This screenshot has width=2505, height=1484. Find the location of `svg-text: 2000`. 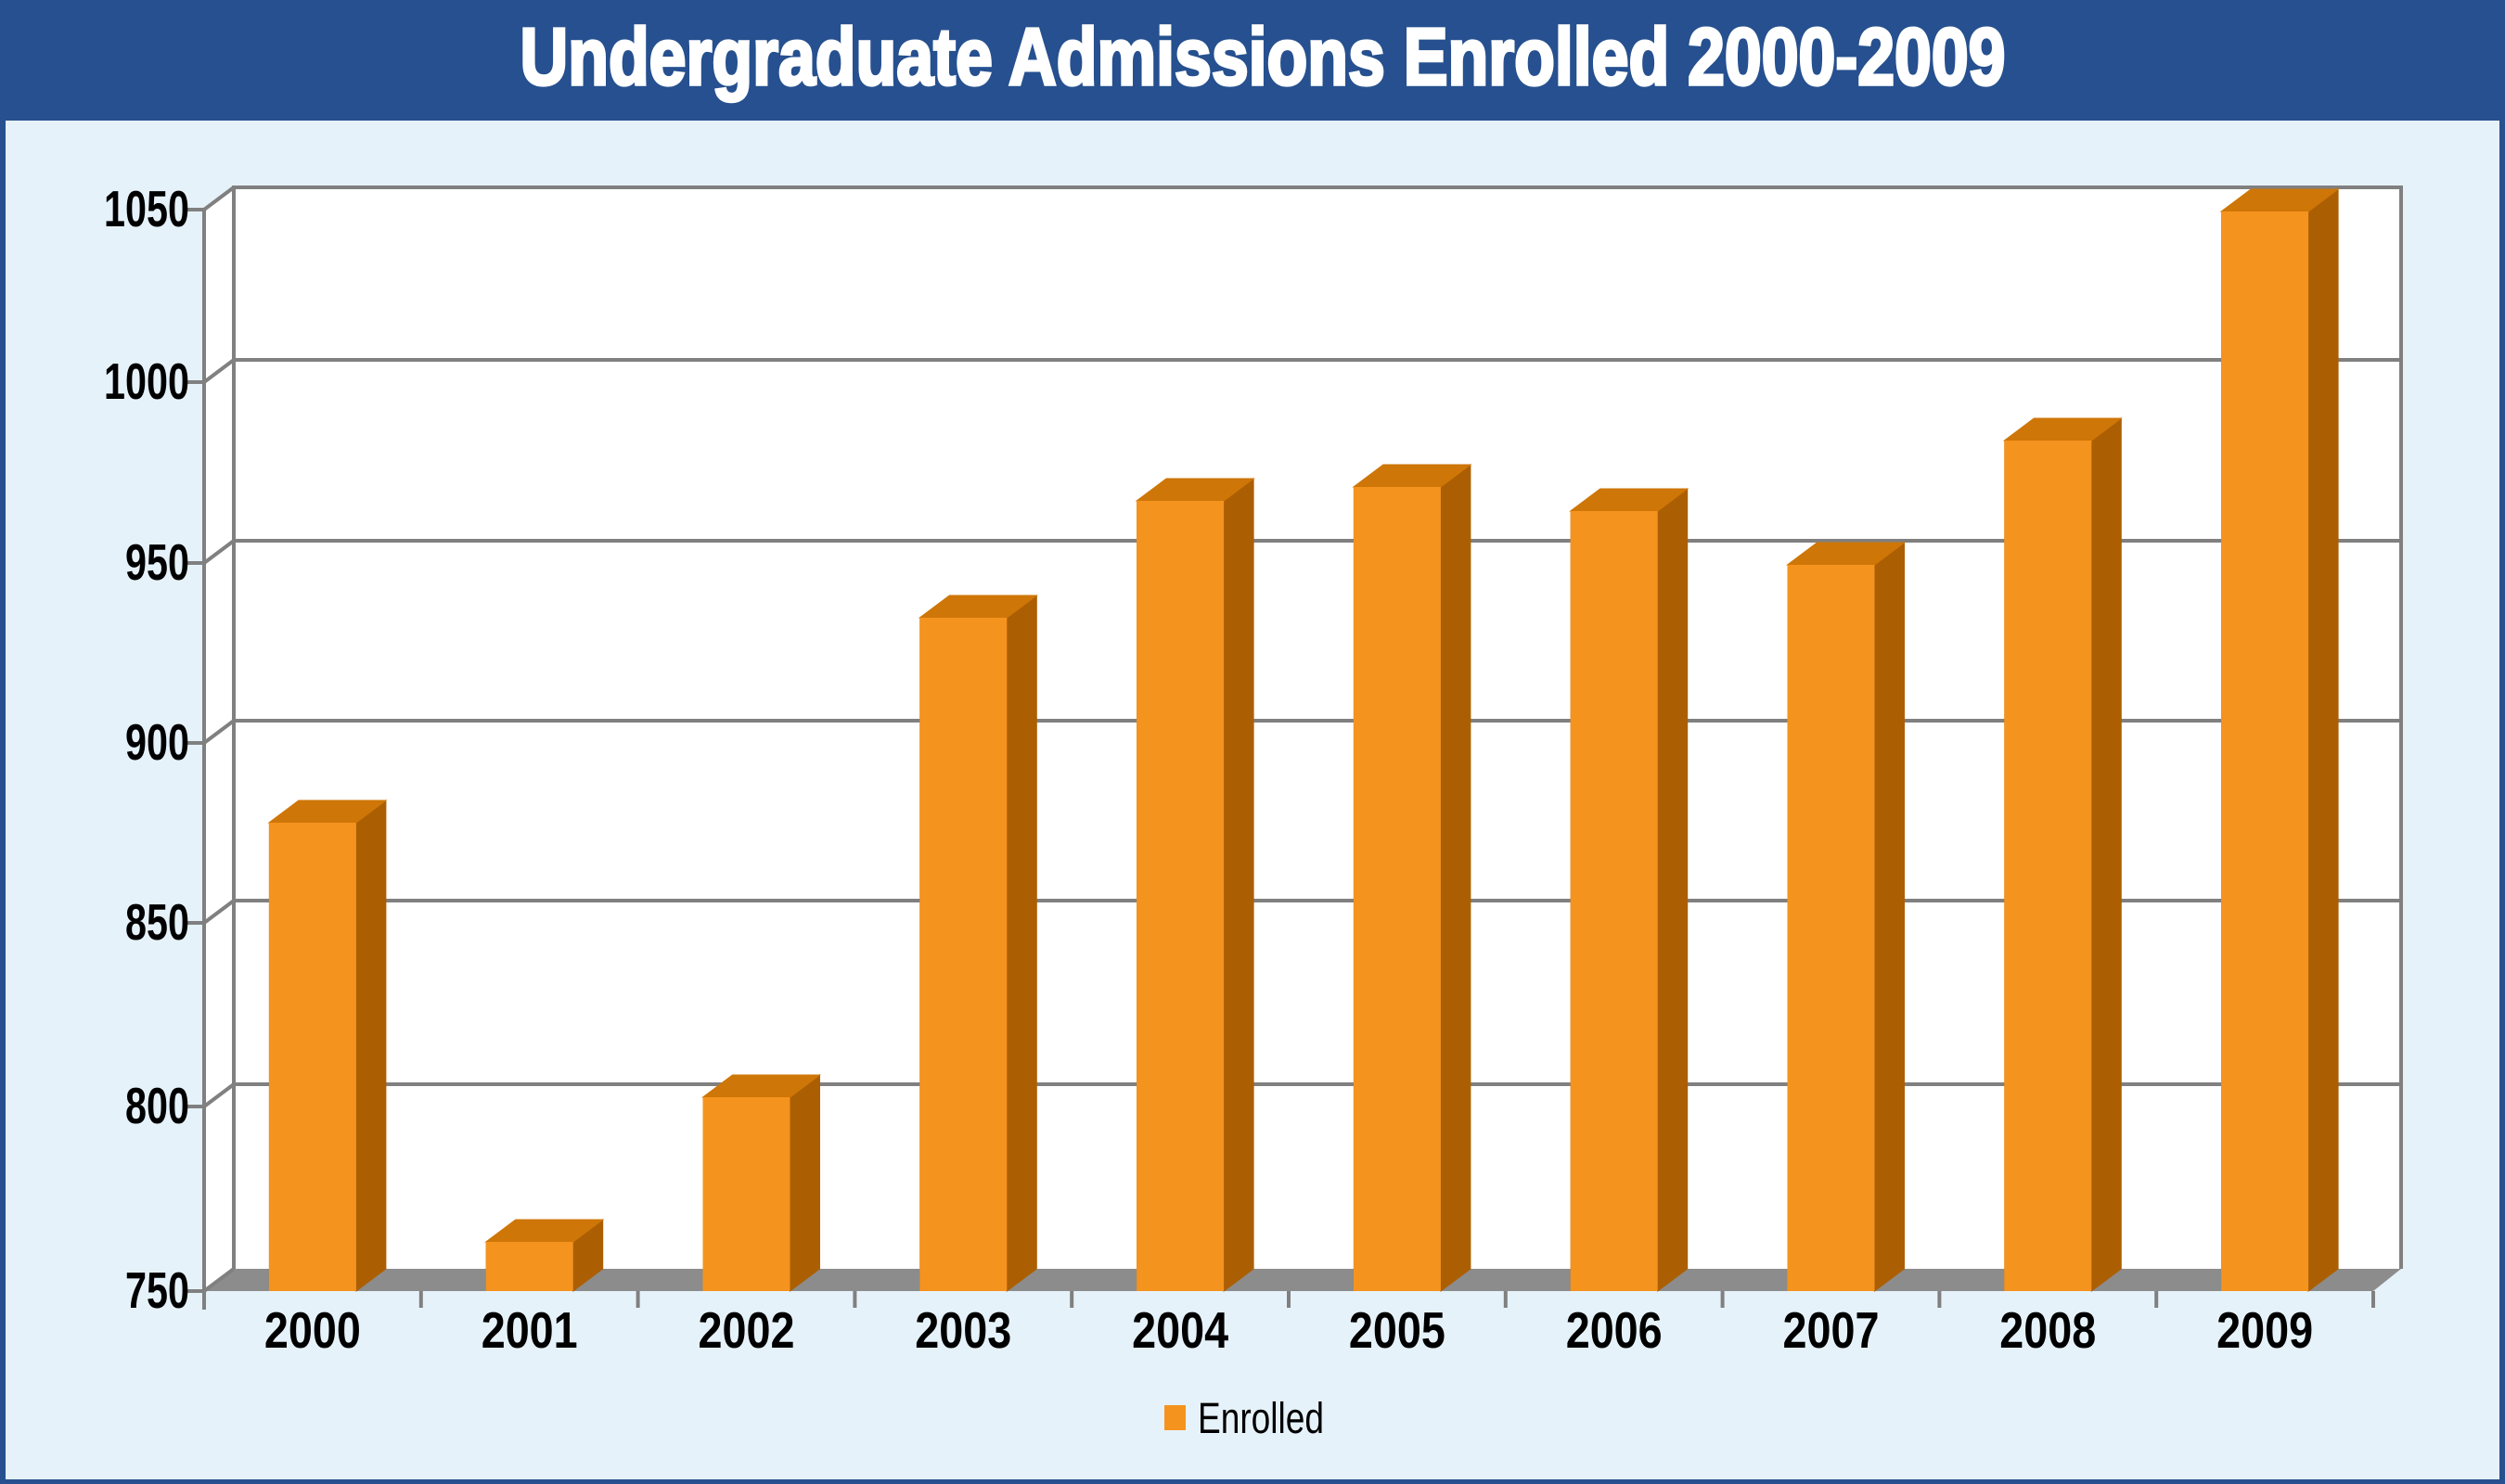

svg-text: 2000 is located at coordinates (312, 1330).